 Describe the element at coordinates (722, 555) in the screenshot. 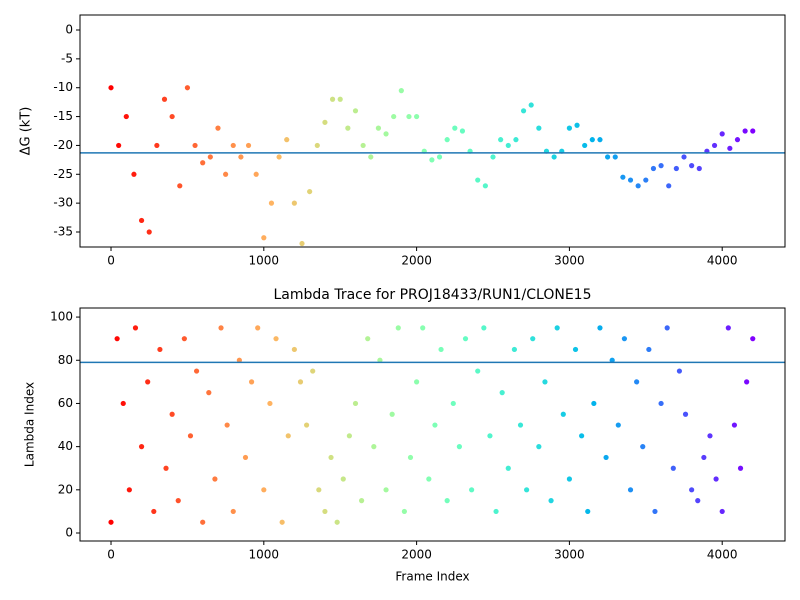

I see `x-tick-label: 4000` at that location.